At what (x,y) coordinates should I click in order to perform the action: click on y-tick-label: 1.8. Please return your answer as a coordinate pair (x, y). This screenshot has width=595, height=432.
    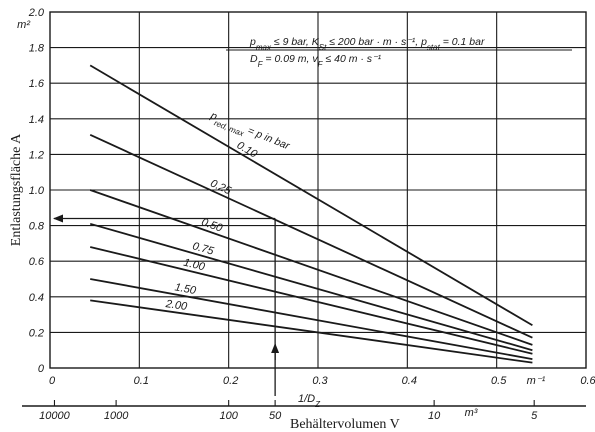
    Looking at the image, I should click on (37, 49).